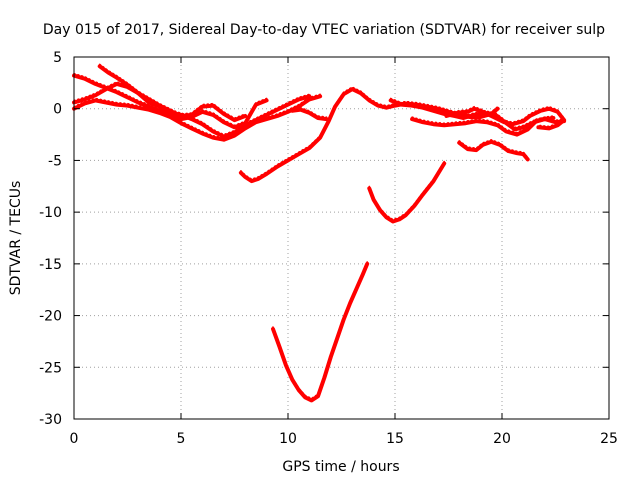 Image resolution: width=640 pixels, height=480 pixels. What do you see at coordinates (50, 420) in the screenshot?
I see `y-tick-label: -30` at bounding box center [50, 420].